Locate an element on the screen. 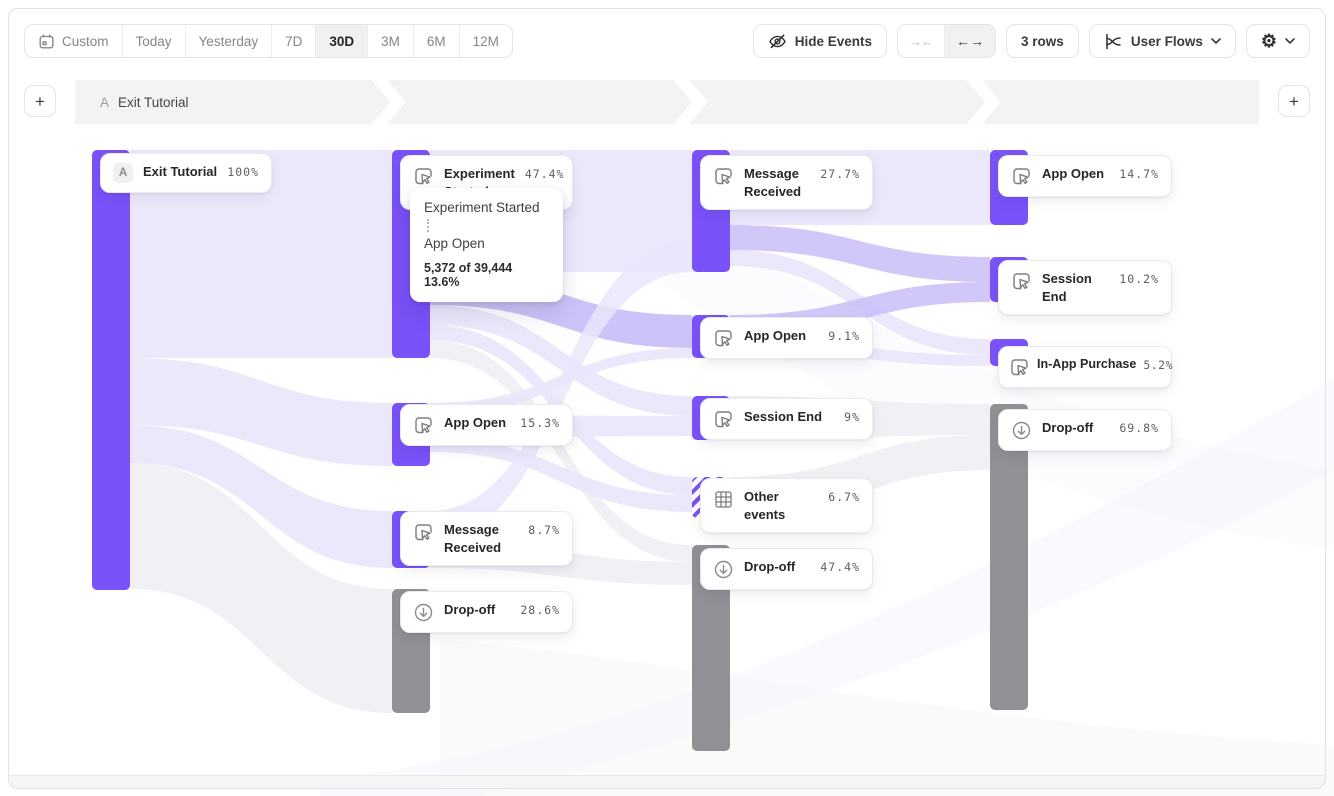  node-card-dropoff-3: Drop-off 47.4% is located at coordinates (786, 569).